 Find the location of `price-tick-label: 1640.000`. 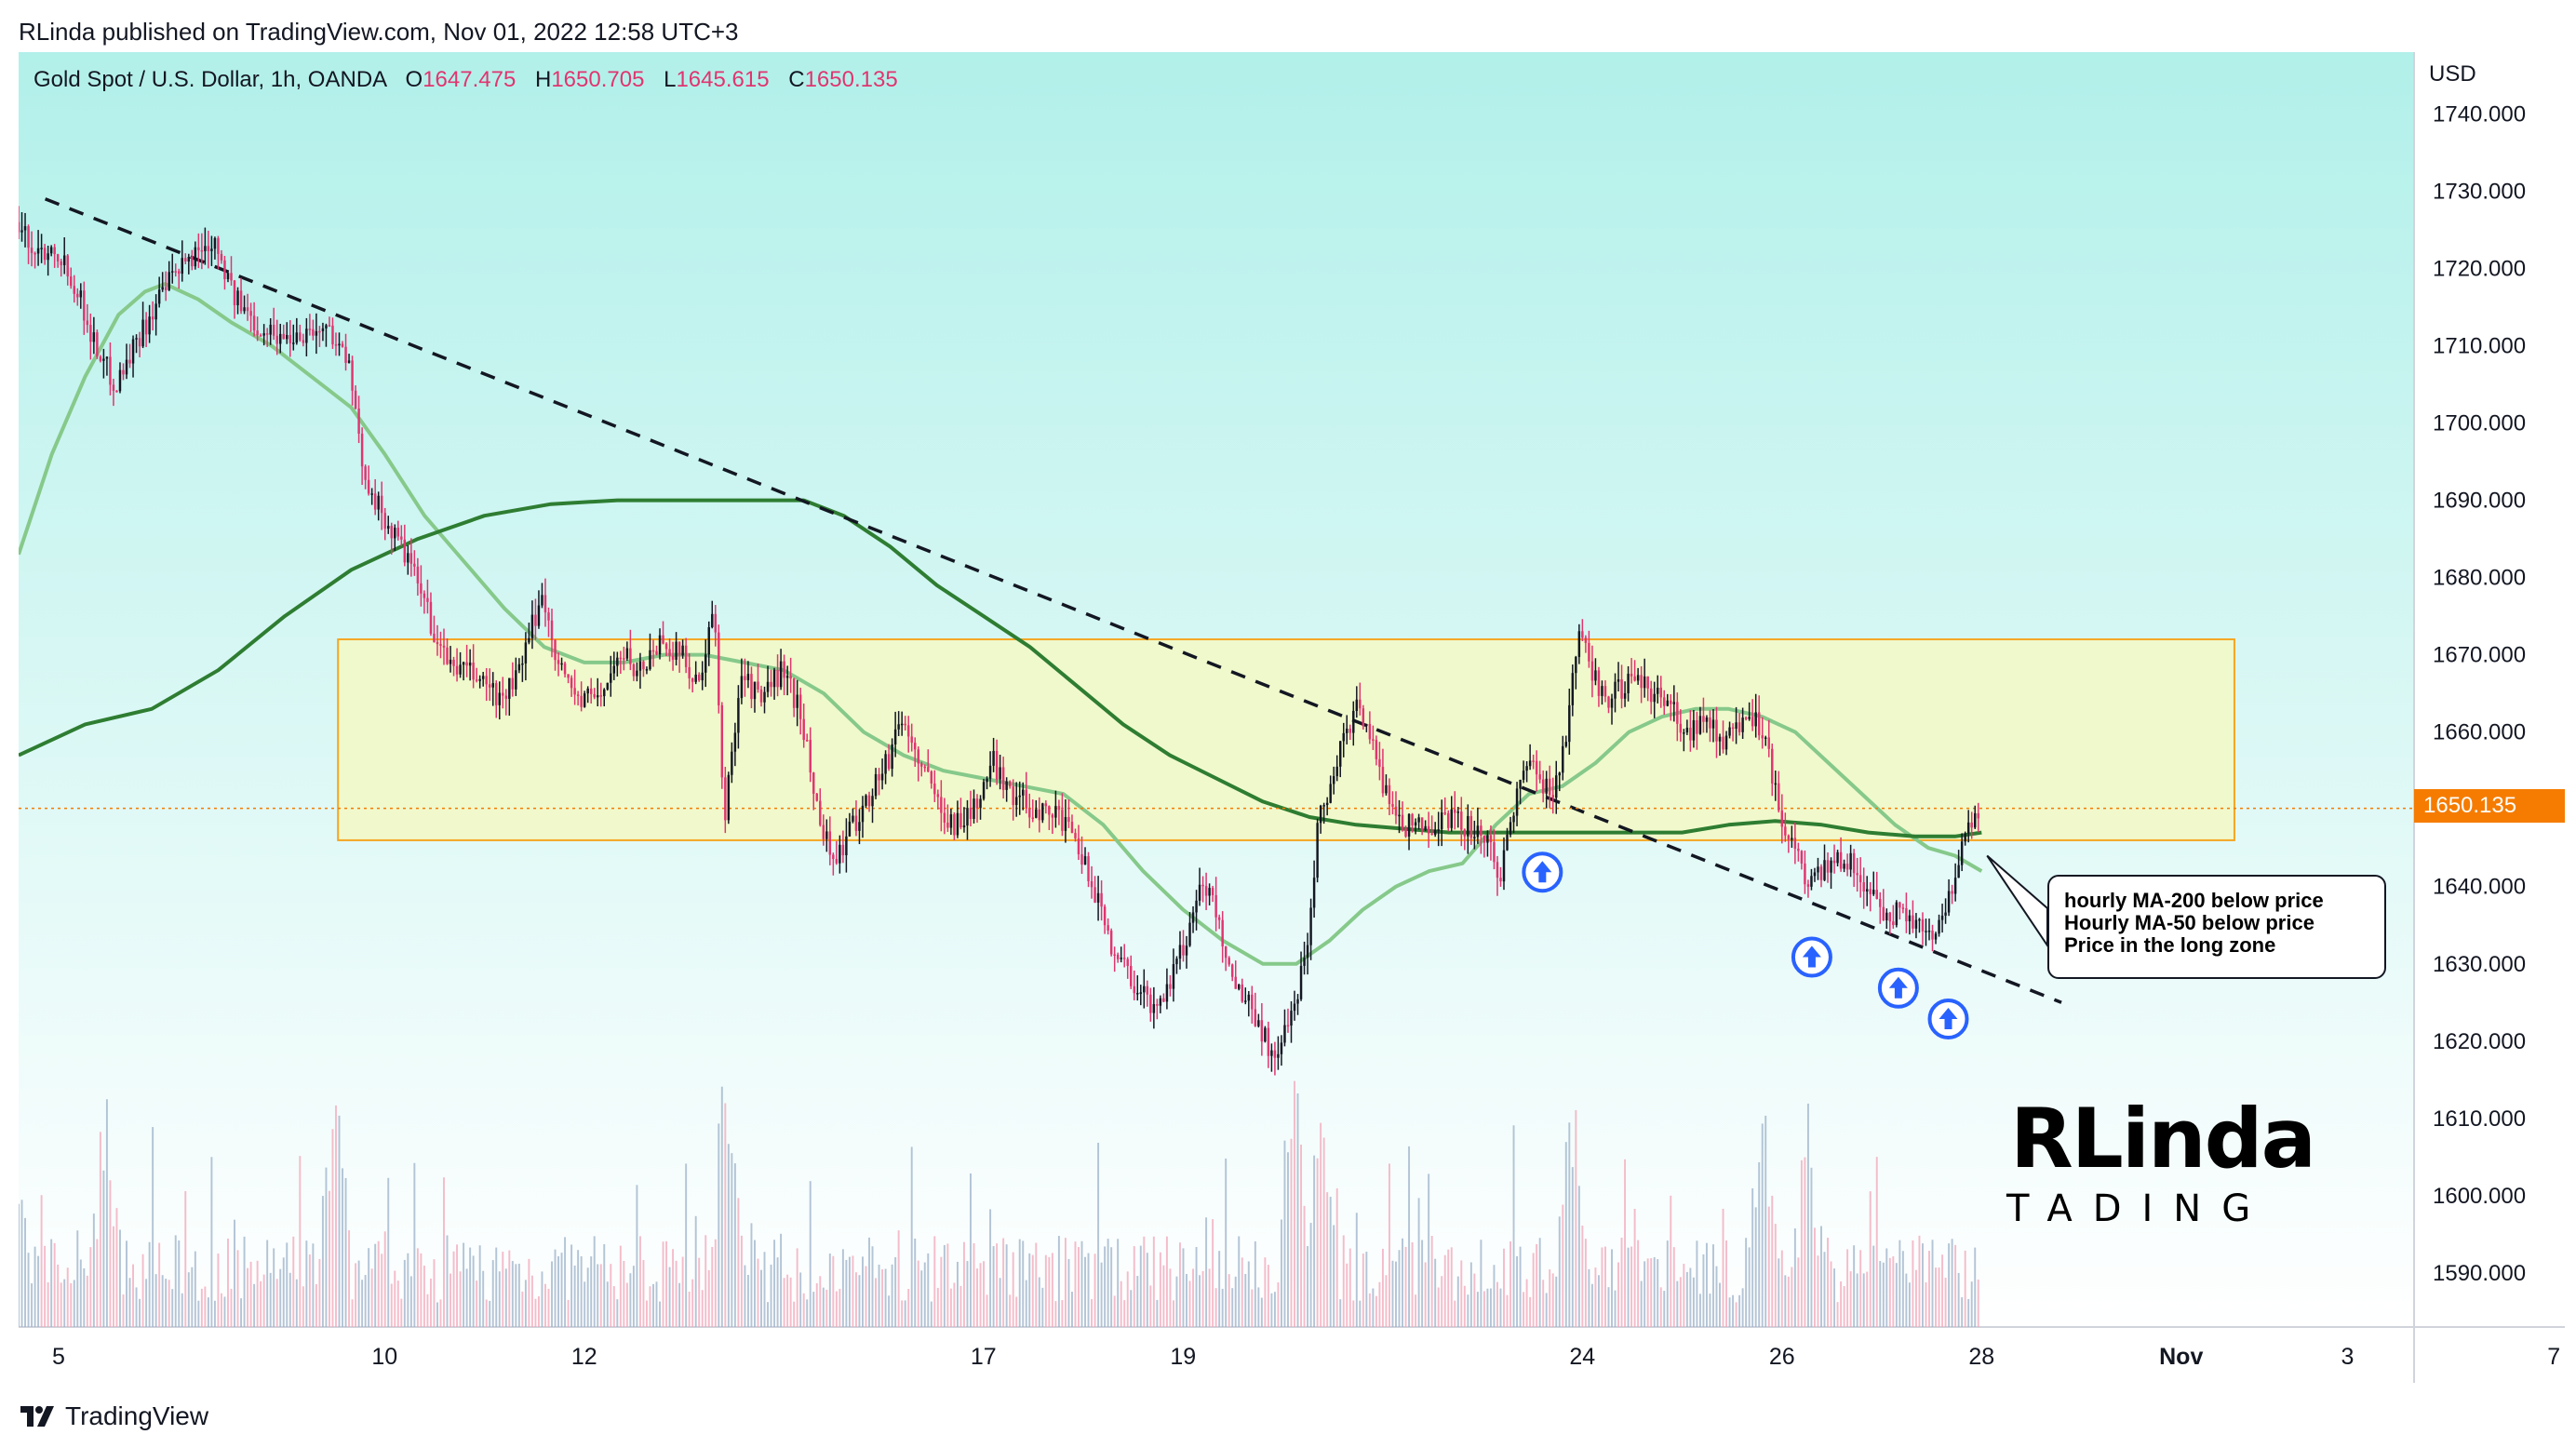

price-tick-label: 1640.000 is located at coordinates (2479, 887).